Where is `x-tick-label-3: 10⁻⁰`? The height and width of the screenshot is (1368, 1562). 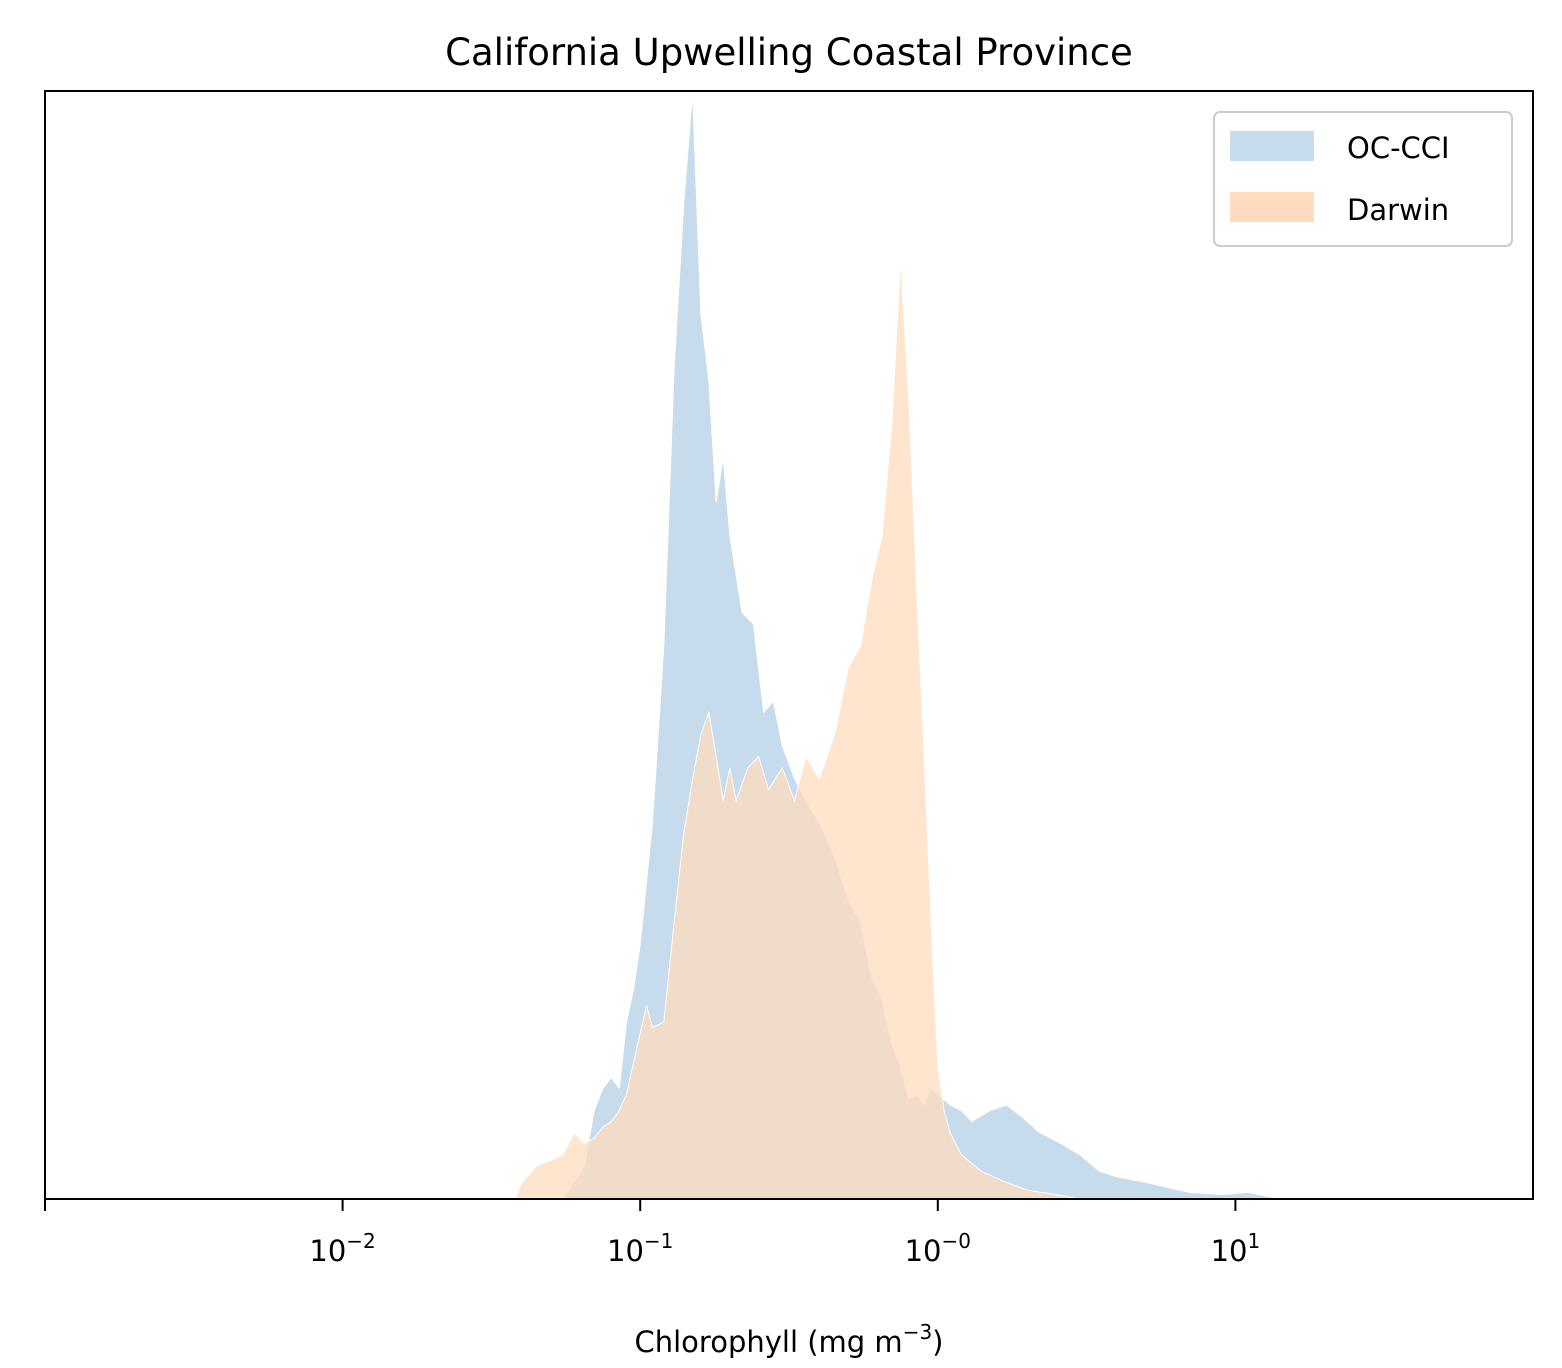 x-tick-label-3: 10⁻⁰ is located at coordinates (938, 1248).